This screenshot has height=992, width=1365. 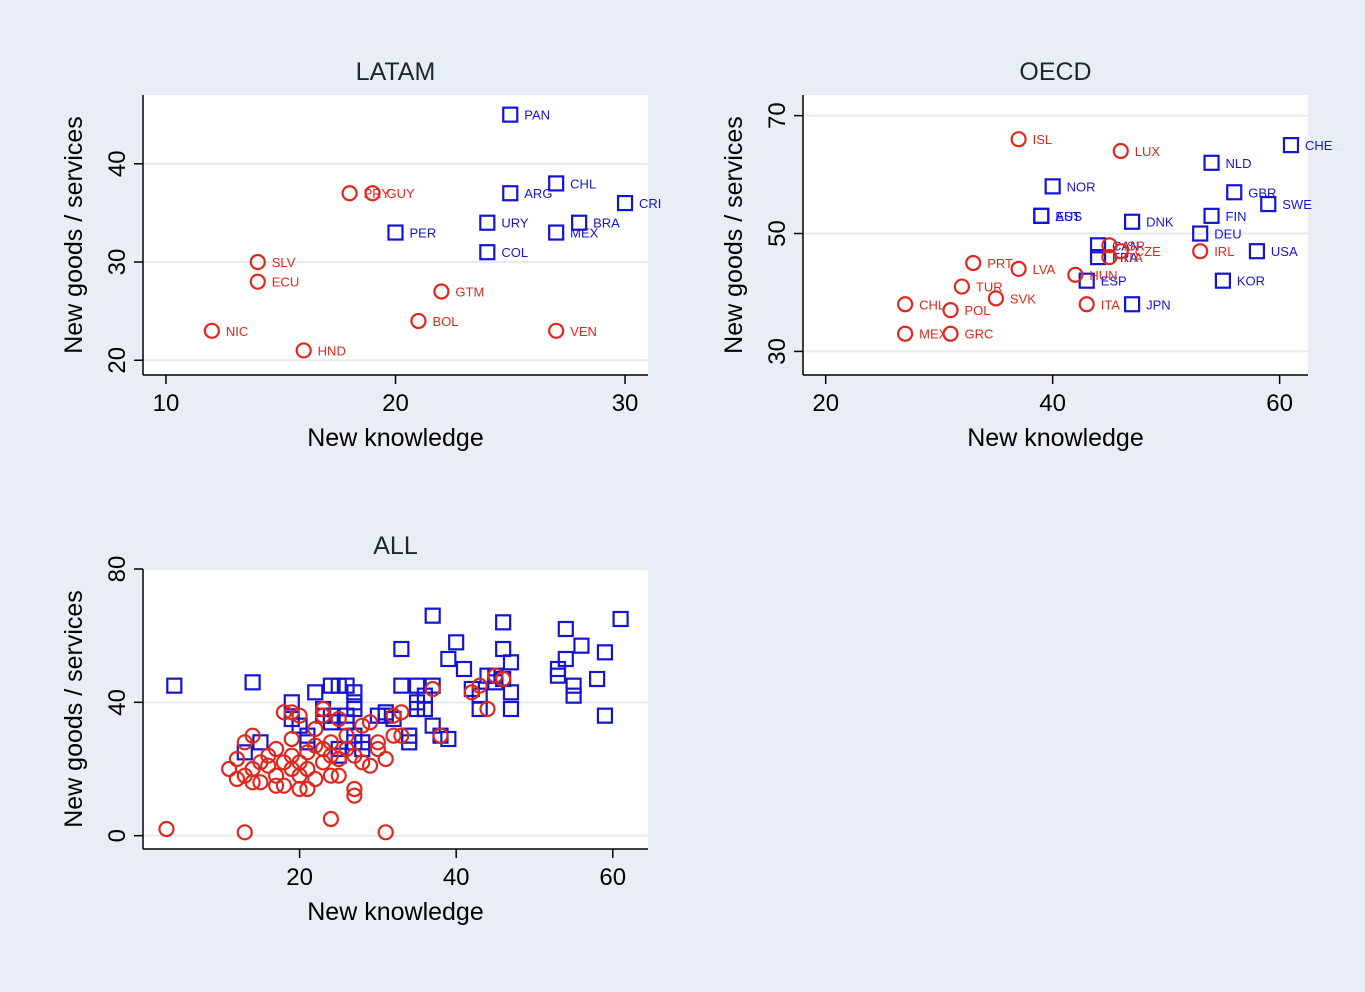 I want to click on point-label: JPN, so click(x=1158, y=304).